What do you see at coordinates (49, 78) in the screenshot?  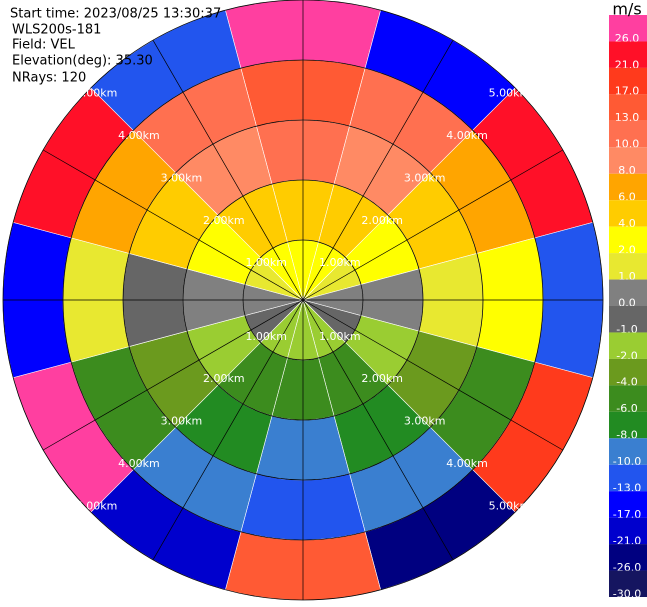 I see `annotation: NRays: 120` at bounding box center [49, 78].